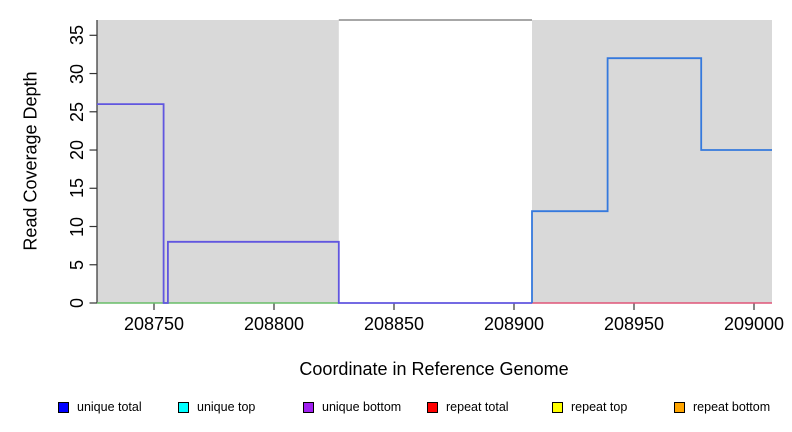 Image resolution: width=792 pixels, height=432 pixels. I want to click on legend-item-unique-total: unique total, so click(100, 407).